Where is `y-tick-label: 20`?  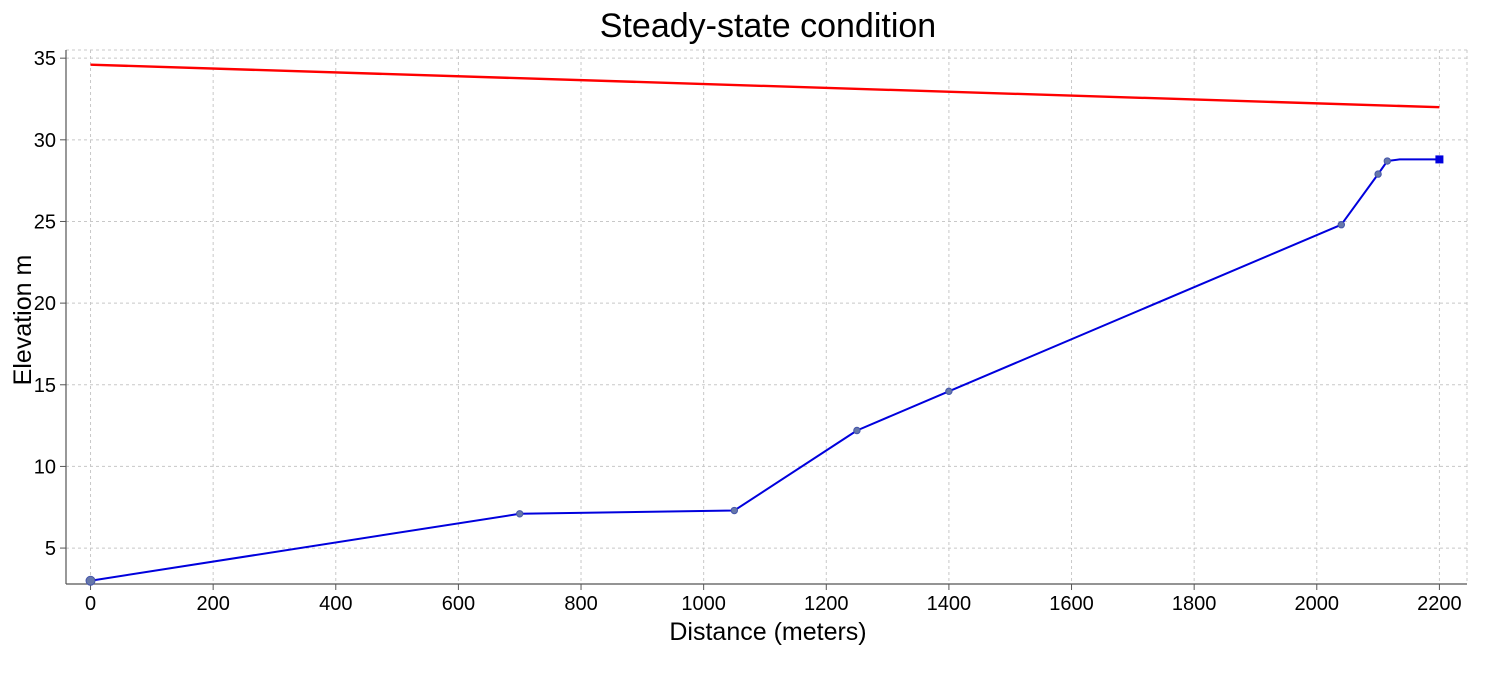 y-tick-label: 20 is located at coordinates (45, 304).